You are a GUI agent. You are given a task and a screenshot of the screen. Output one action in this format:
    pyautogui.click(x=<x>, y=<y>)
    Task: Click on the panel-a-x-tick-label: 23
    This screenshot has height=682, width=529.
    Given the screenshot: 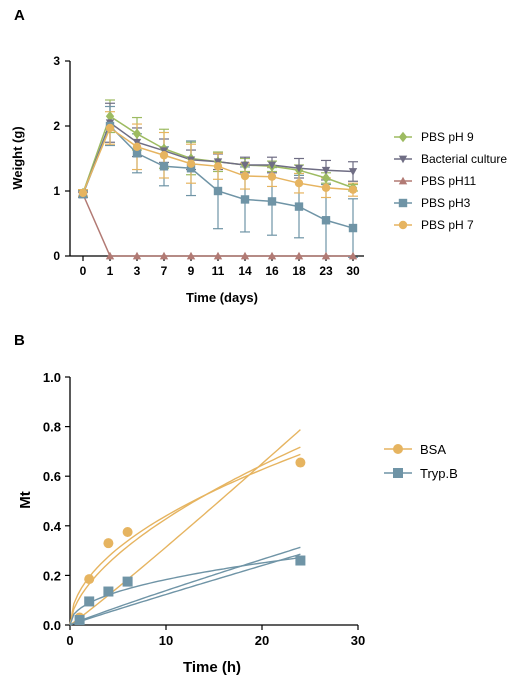 What is the action you would take?
    pyautogui.click(x=326, y=271)
    